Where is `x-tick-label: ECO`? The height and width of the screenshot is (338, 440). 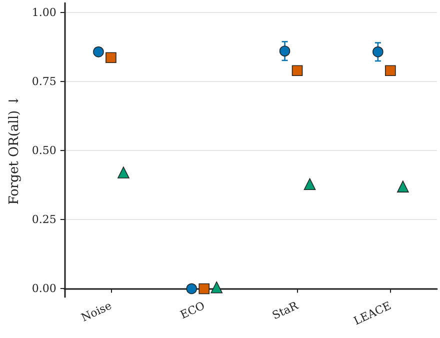 x-tick-label: ECO is located at coordinates (192, 310).